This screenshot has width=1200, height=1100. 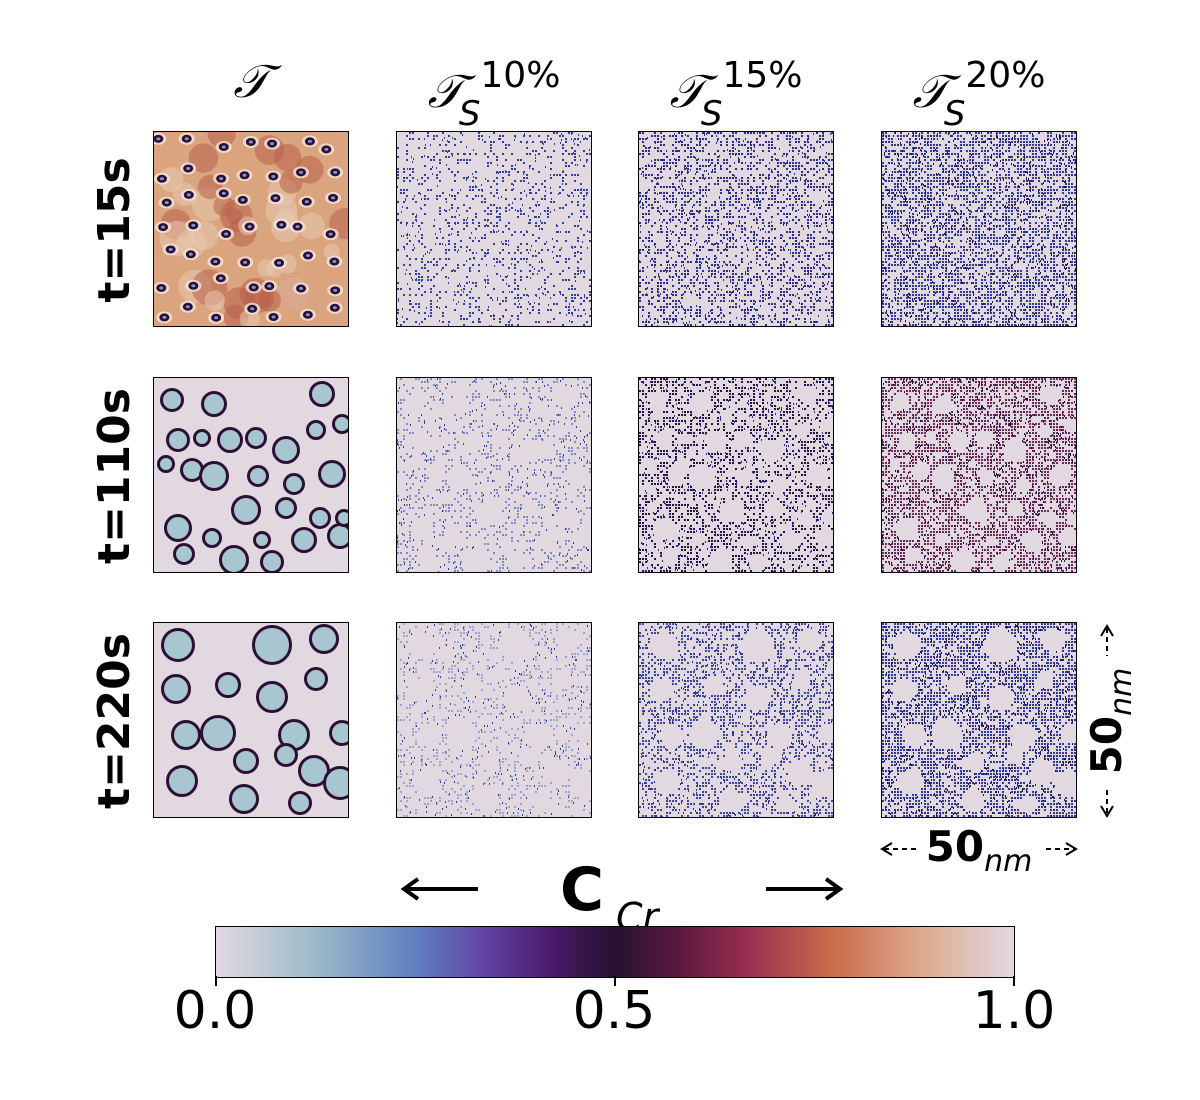 What do you see at coordinates (251, 475) in the screenshot?
I see `field-panel-r2-c1` at bounding box center [251, 475].